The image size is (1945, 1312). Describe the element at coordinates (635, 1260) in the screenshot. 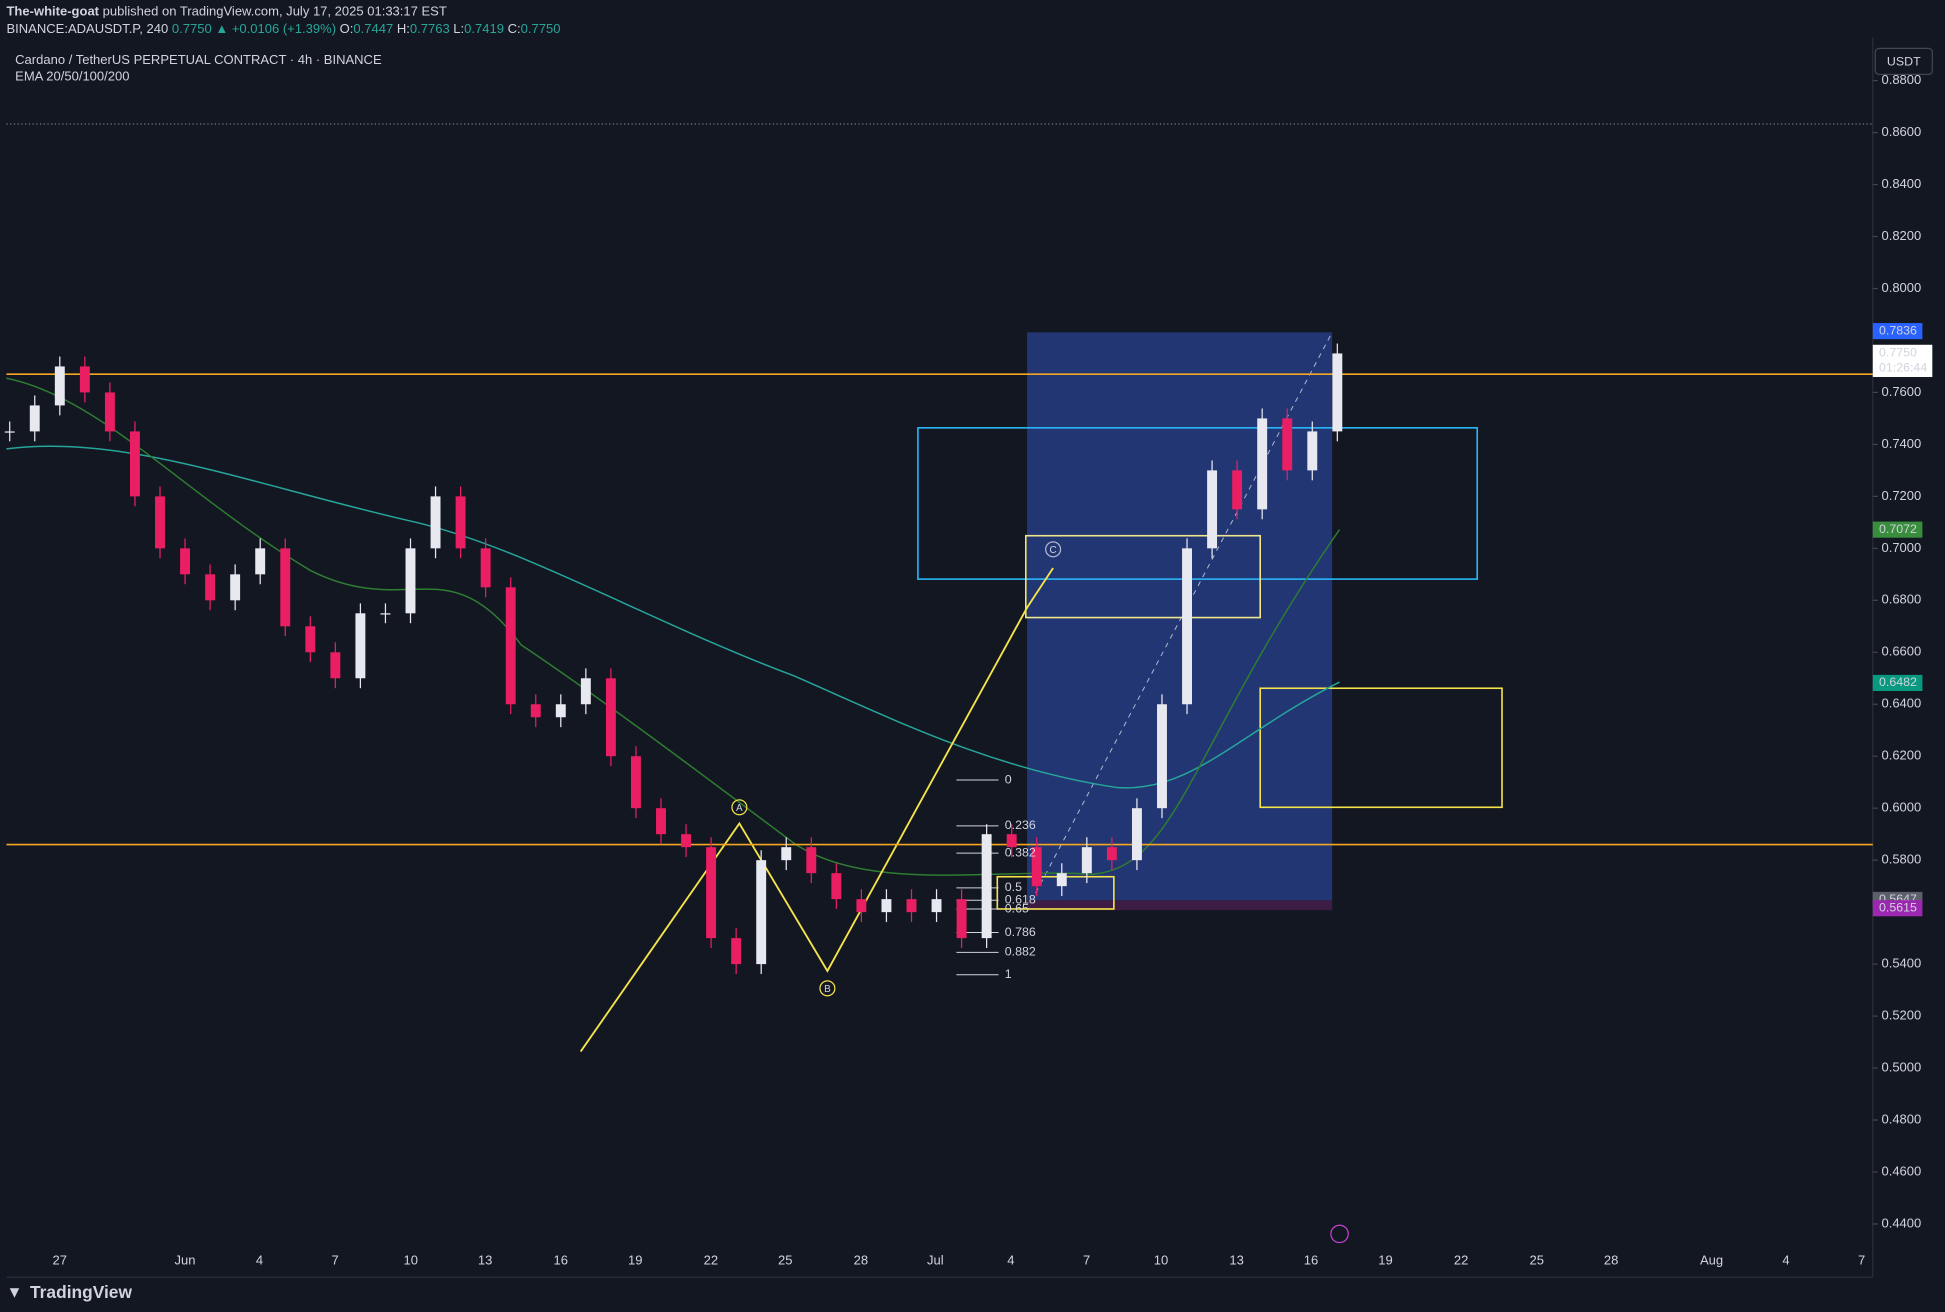

I see `time-tick-label: 19` at that location.